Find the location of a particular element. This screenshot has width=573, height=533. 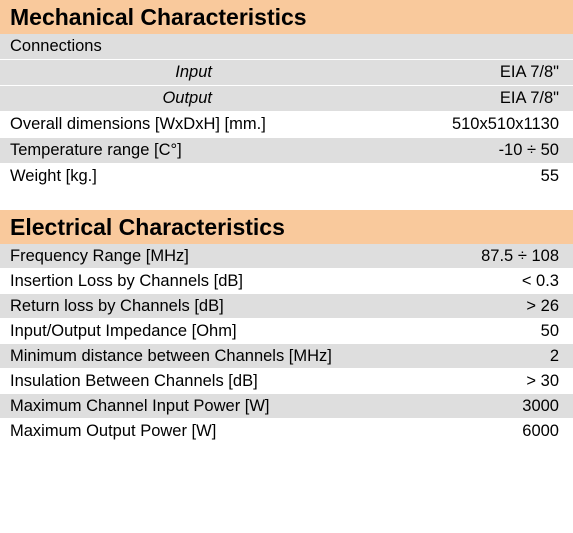

row-label: Temperature range [C°] is located at coordinates (96, 150).